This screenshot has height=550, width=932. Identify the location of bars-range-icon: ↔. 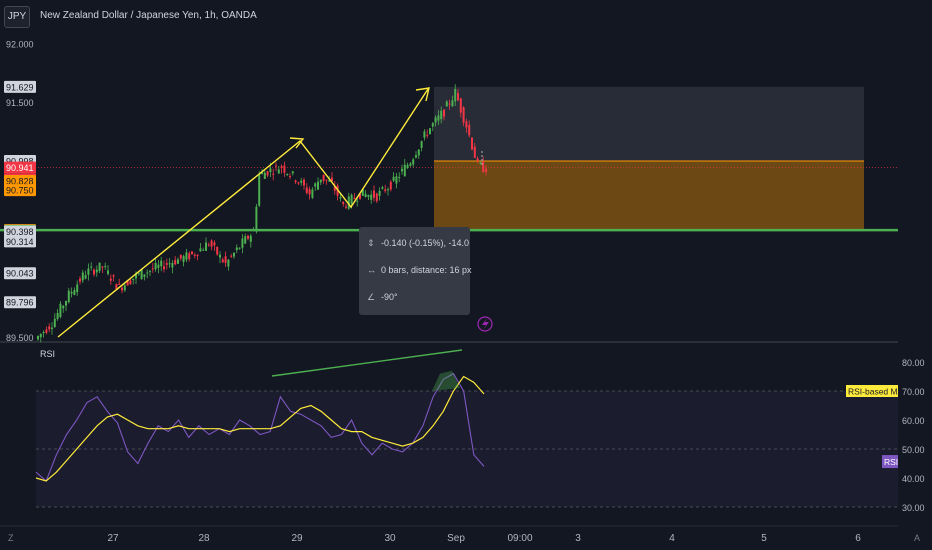
(371, 270).